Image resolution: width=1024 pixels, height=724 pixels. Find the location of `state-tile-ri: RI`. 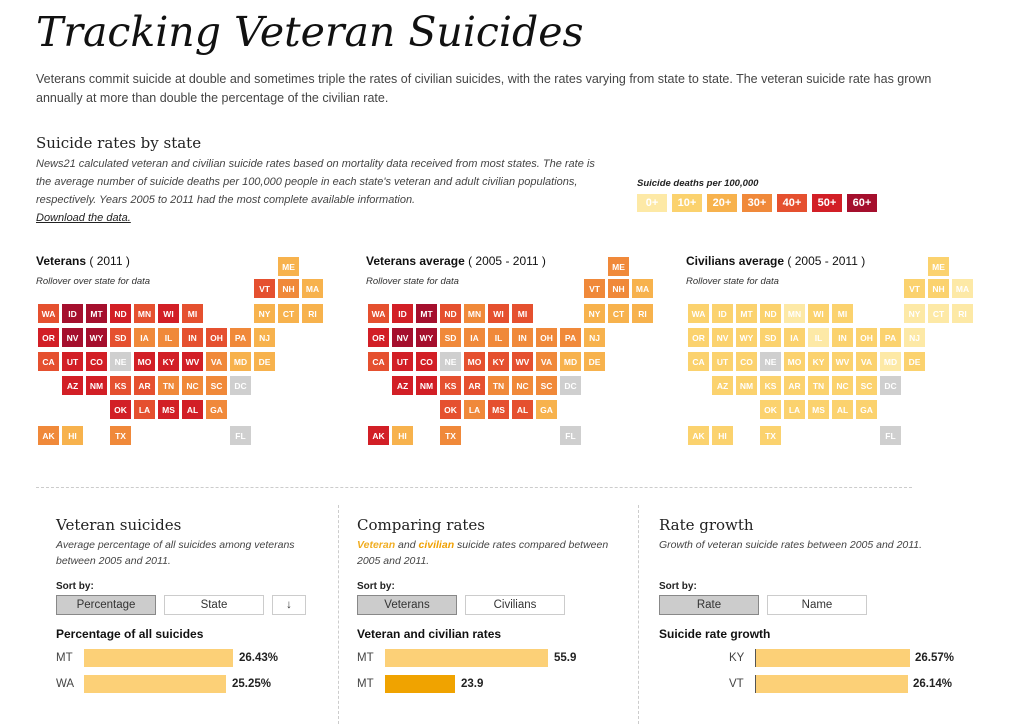

state-tile-ri: RI is located at coordinates (962, 313).